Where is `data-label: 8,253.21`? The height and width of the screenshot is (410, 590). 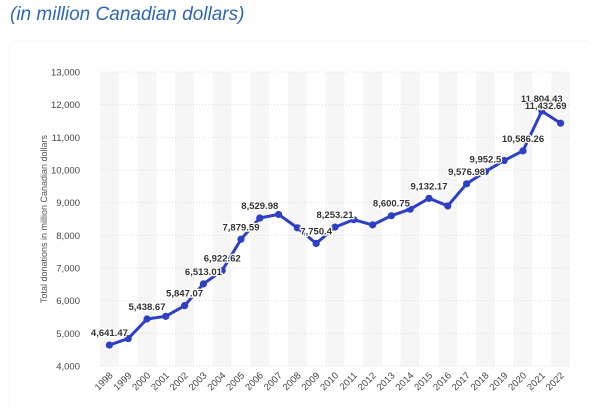
data-label: 8,253.21 is located at coordinates (336, 215).